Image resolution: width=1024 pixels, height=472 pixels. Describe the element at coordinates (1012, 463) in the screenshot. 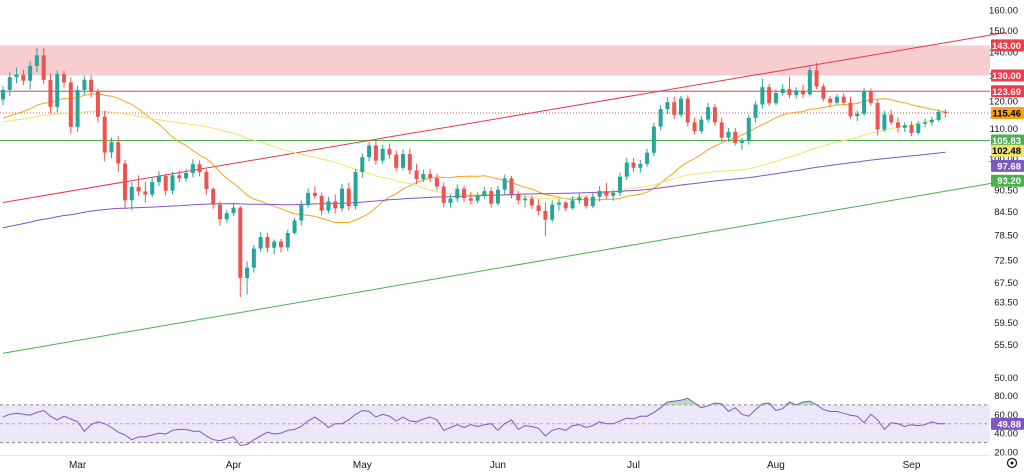

I see `settings-icon` at that location.